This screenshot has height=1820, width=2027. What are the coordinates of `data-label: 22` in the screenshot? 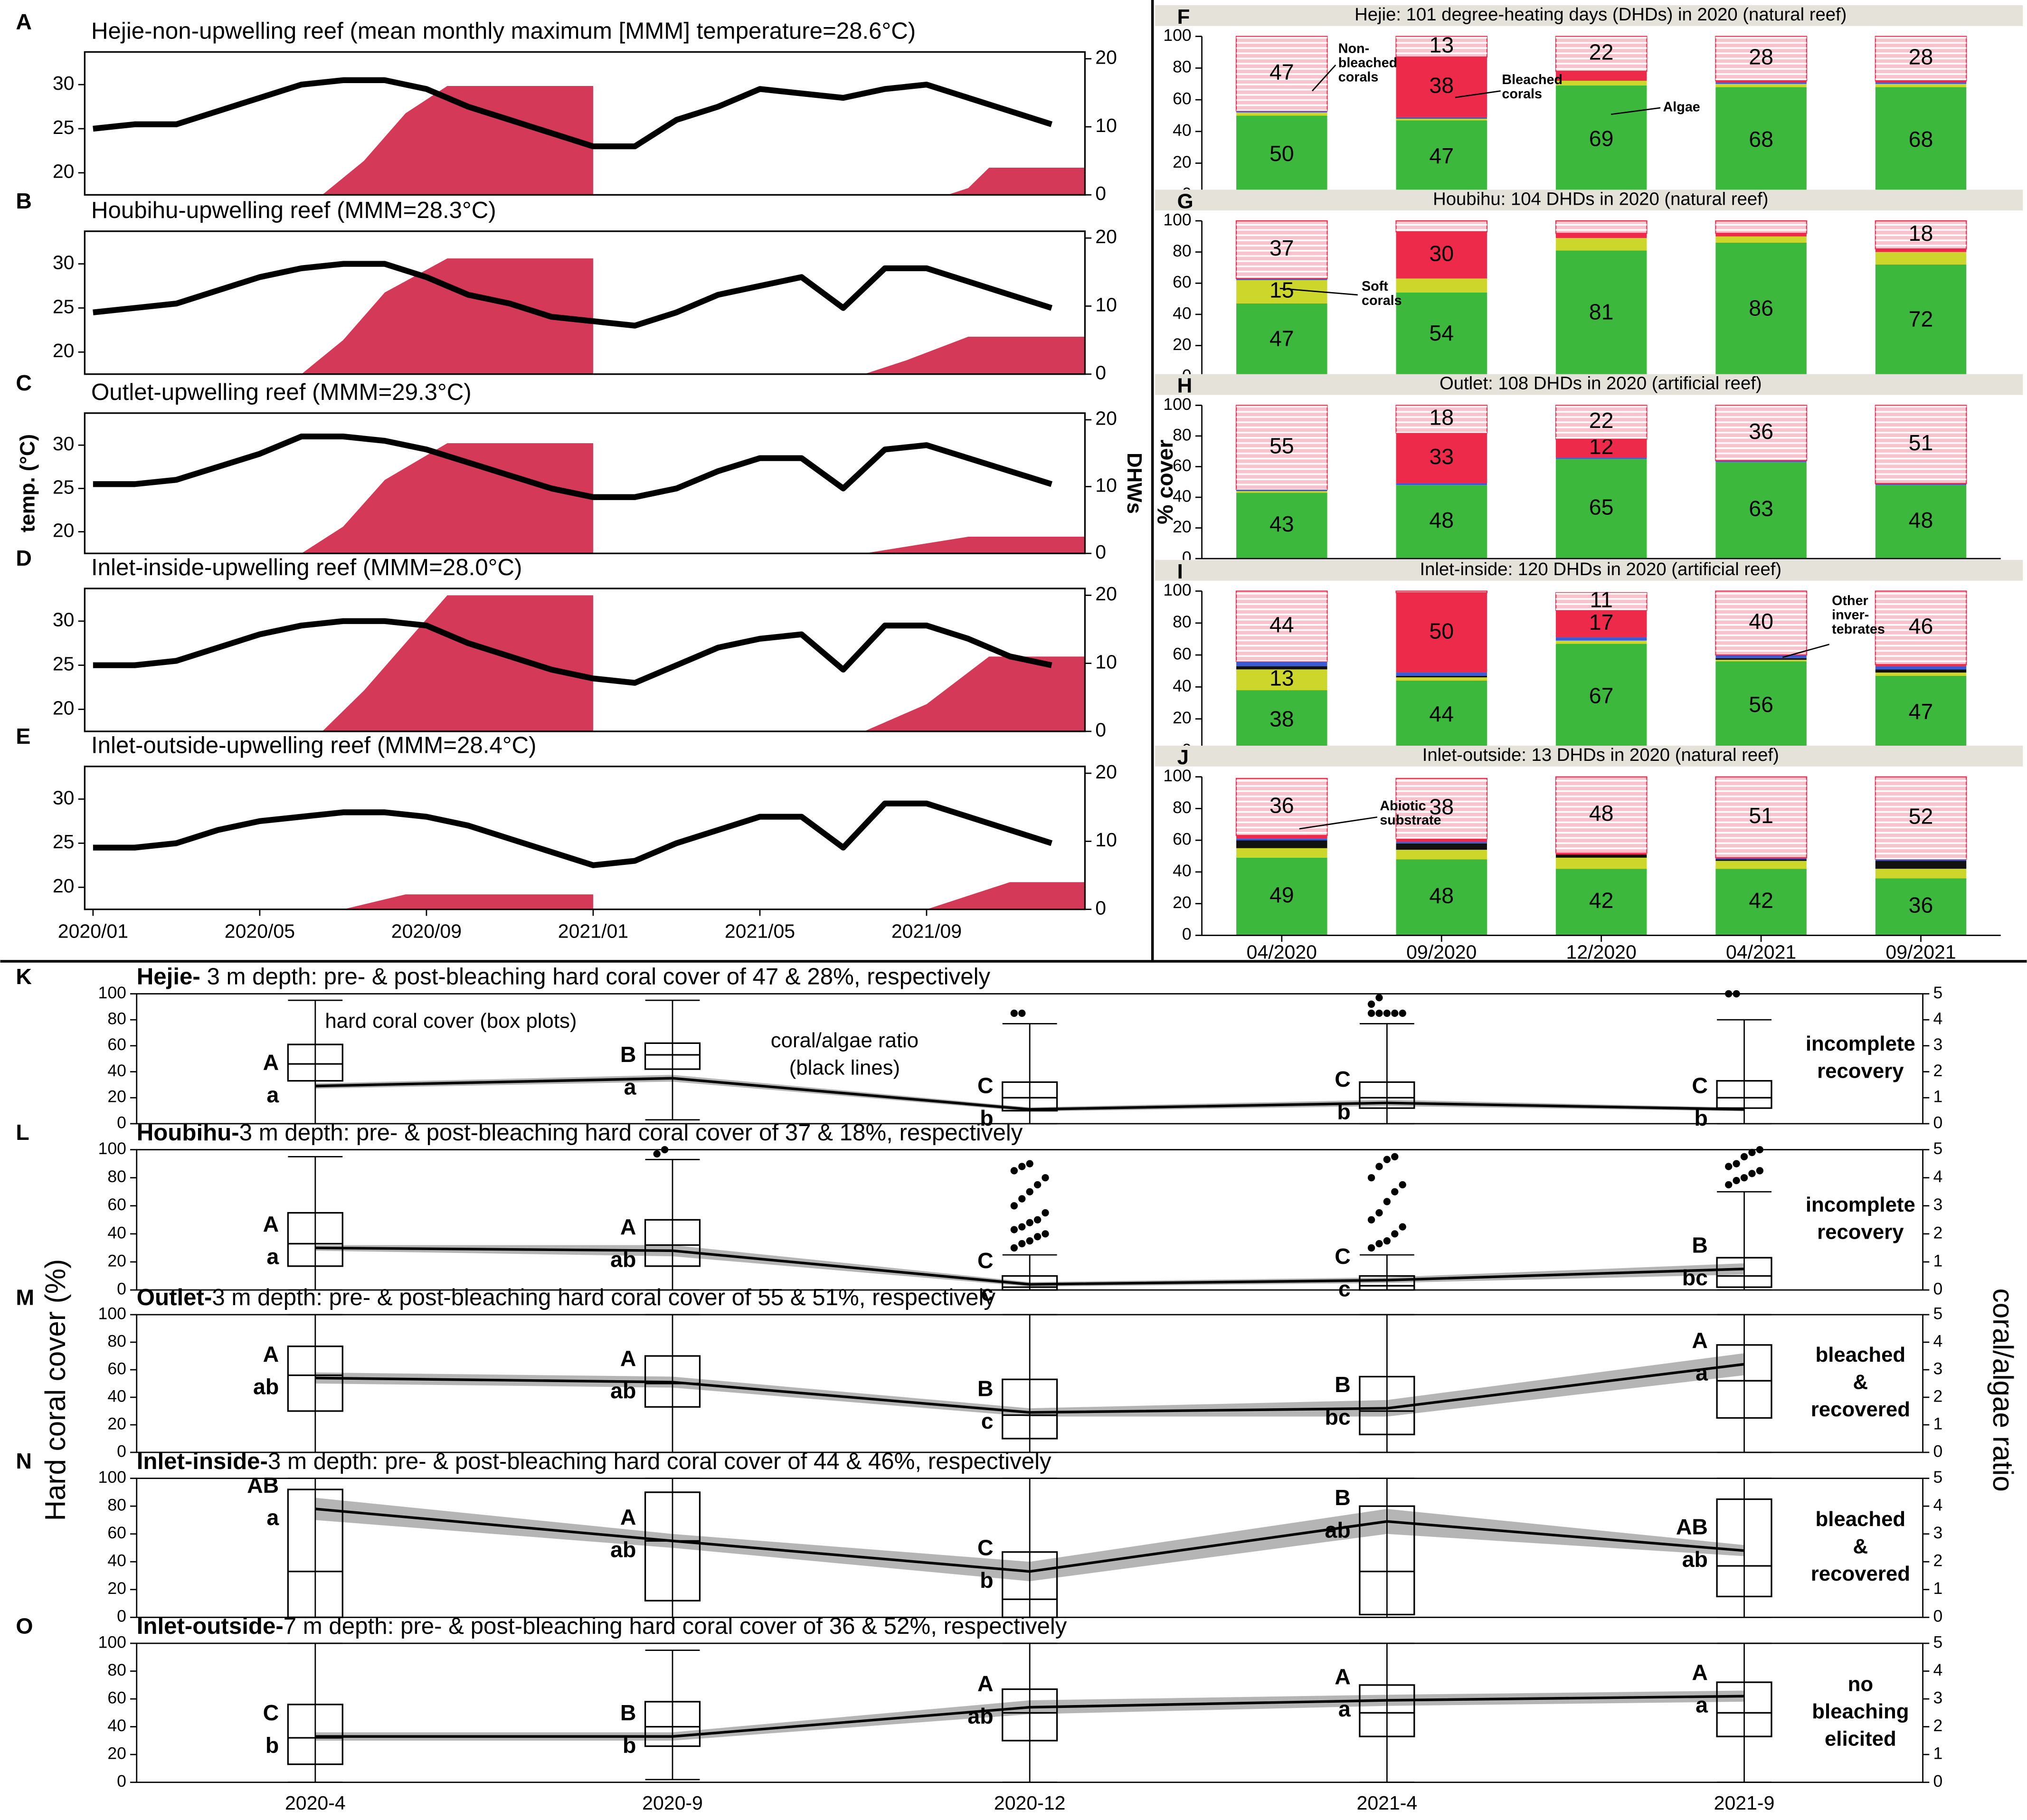 It's located at (1601, 420).